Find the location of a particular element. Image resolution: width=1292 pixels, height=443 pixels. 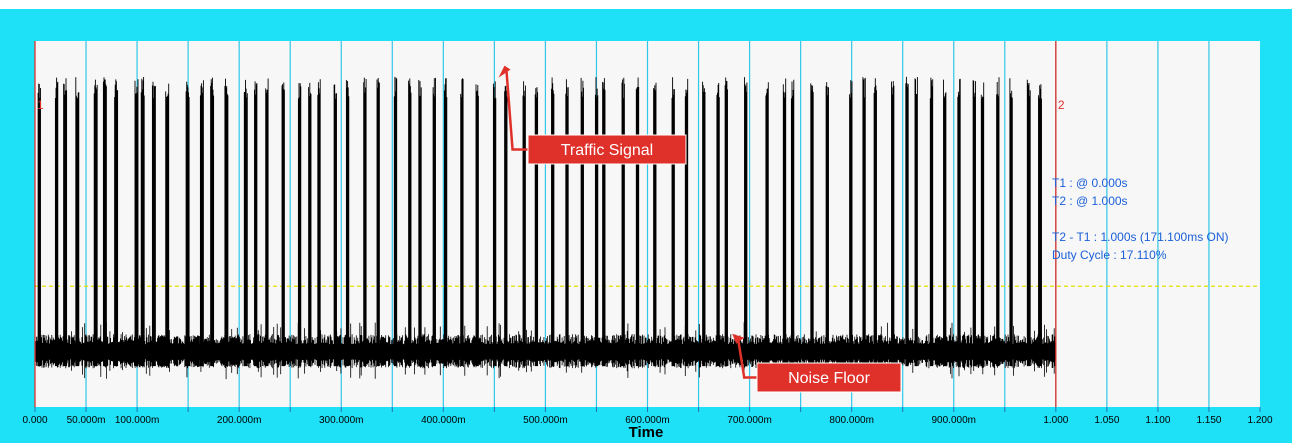

tick-label: 1.150 is located at coordinates (1208, 420).